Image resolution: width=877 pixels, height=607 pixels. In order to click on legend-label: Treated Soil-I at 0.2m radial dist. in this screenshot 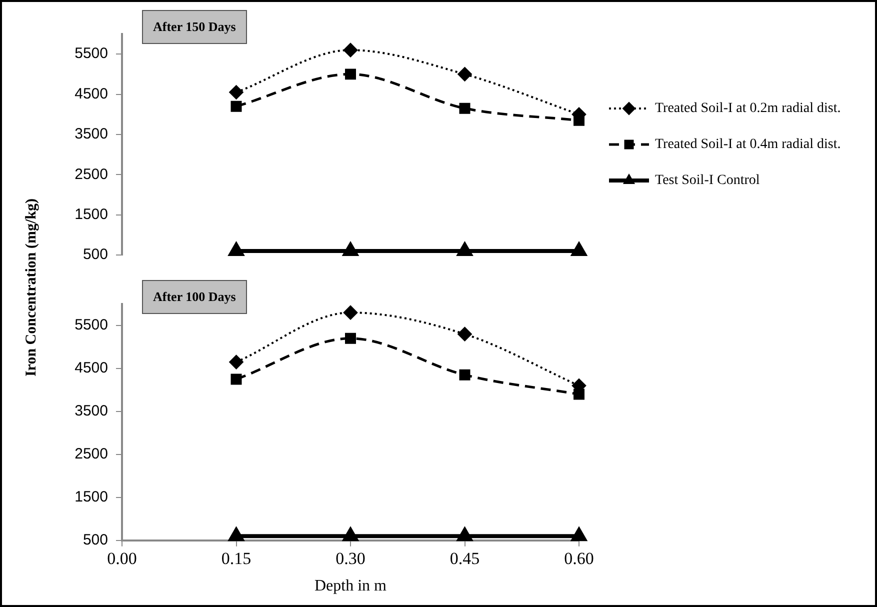, I will do `click(748, 108)`.